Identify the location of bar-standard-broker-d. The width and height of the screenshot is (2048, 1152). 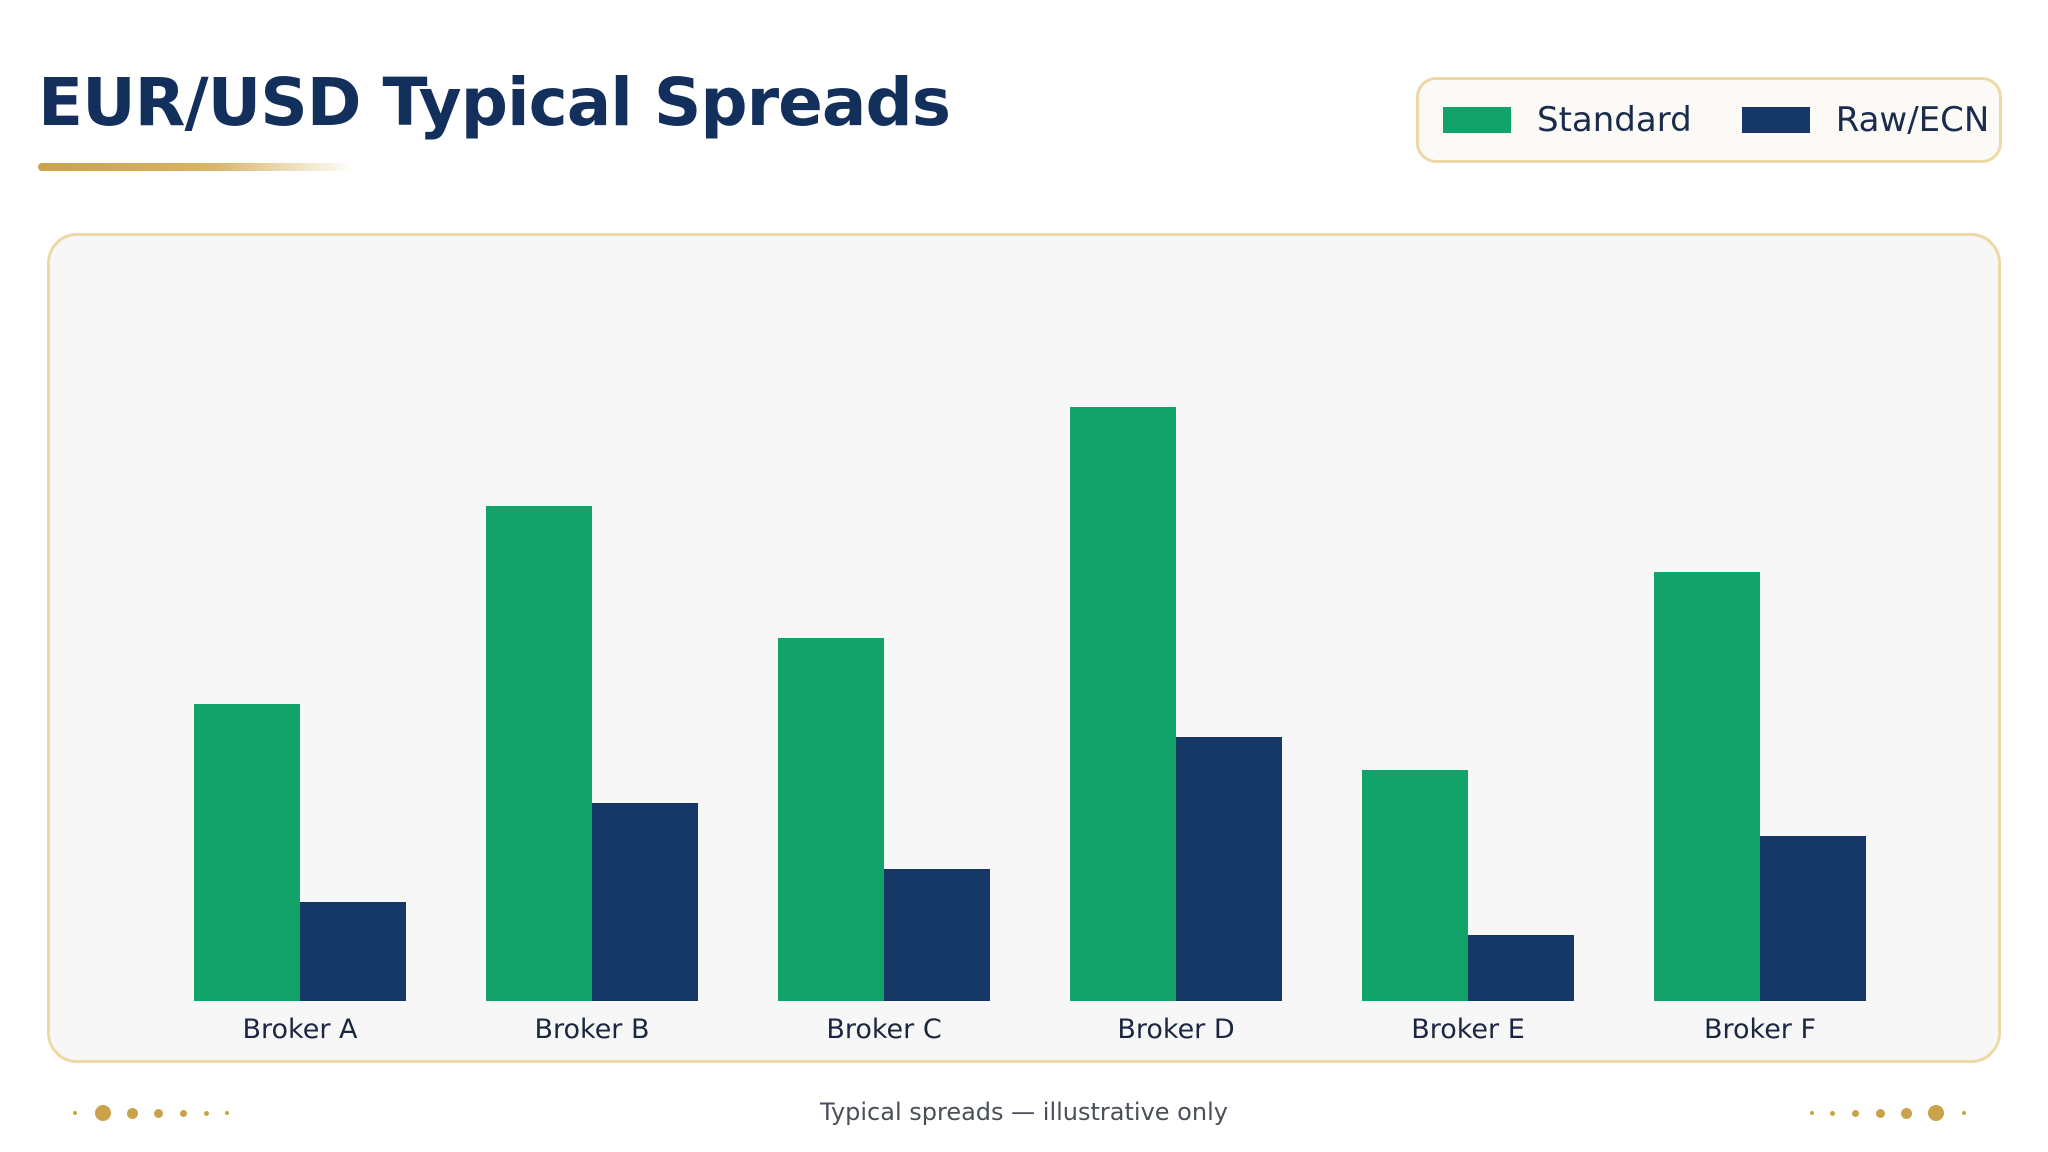
(1123, 704).